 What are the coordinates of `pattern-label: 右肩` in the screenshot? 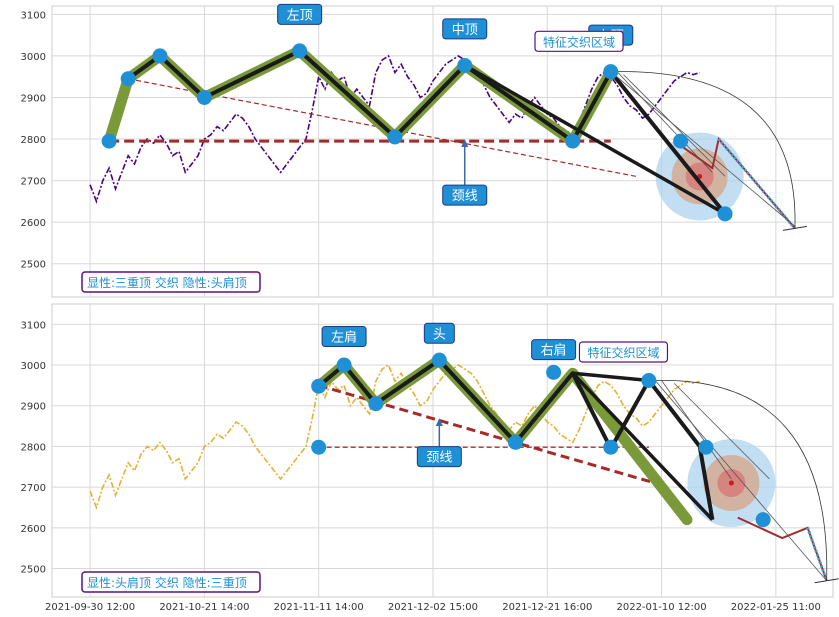 It's located at (554, 351).